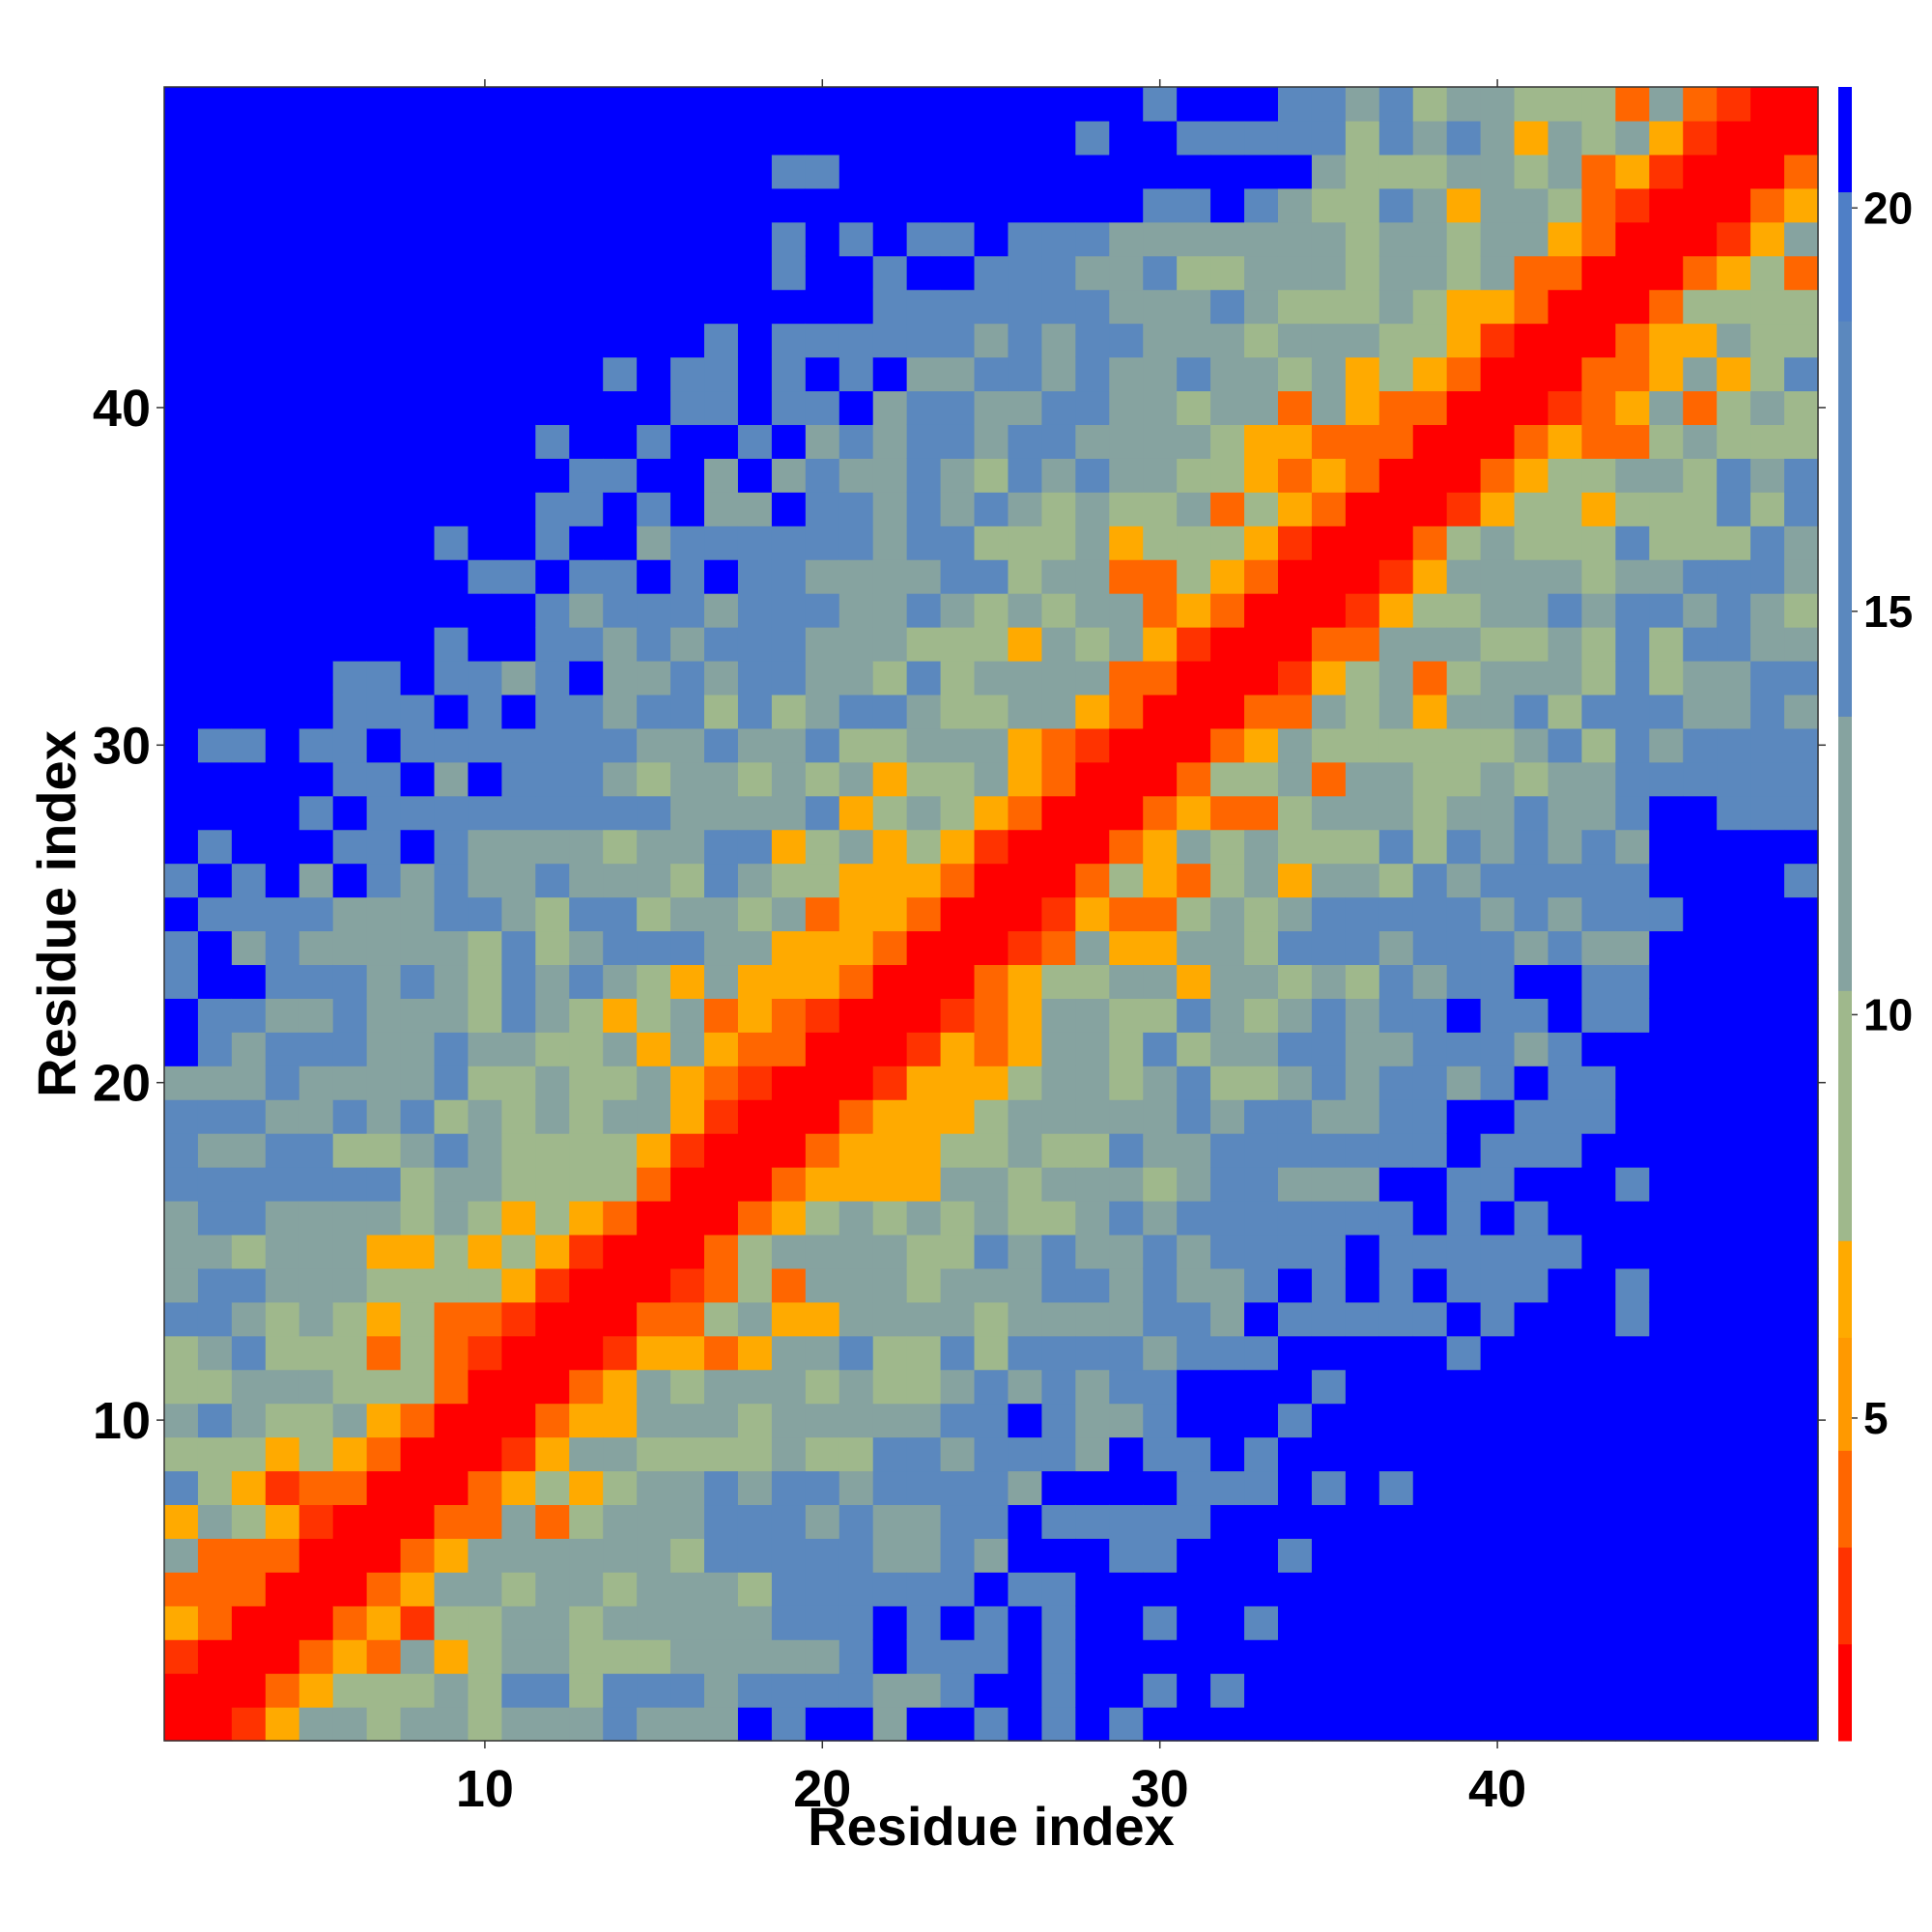 This screenshot has width=1932, height=1932. I want to click on y-tick-label: 20, so click(122, 1084).